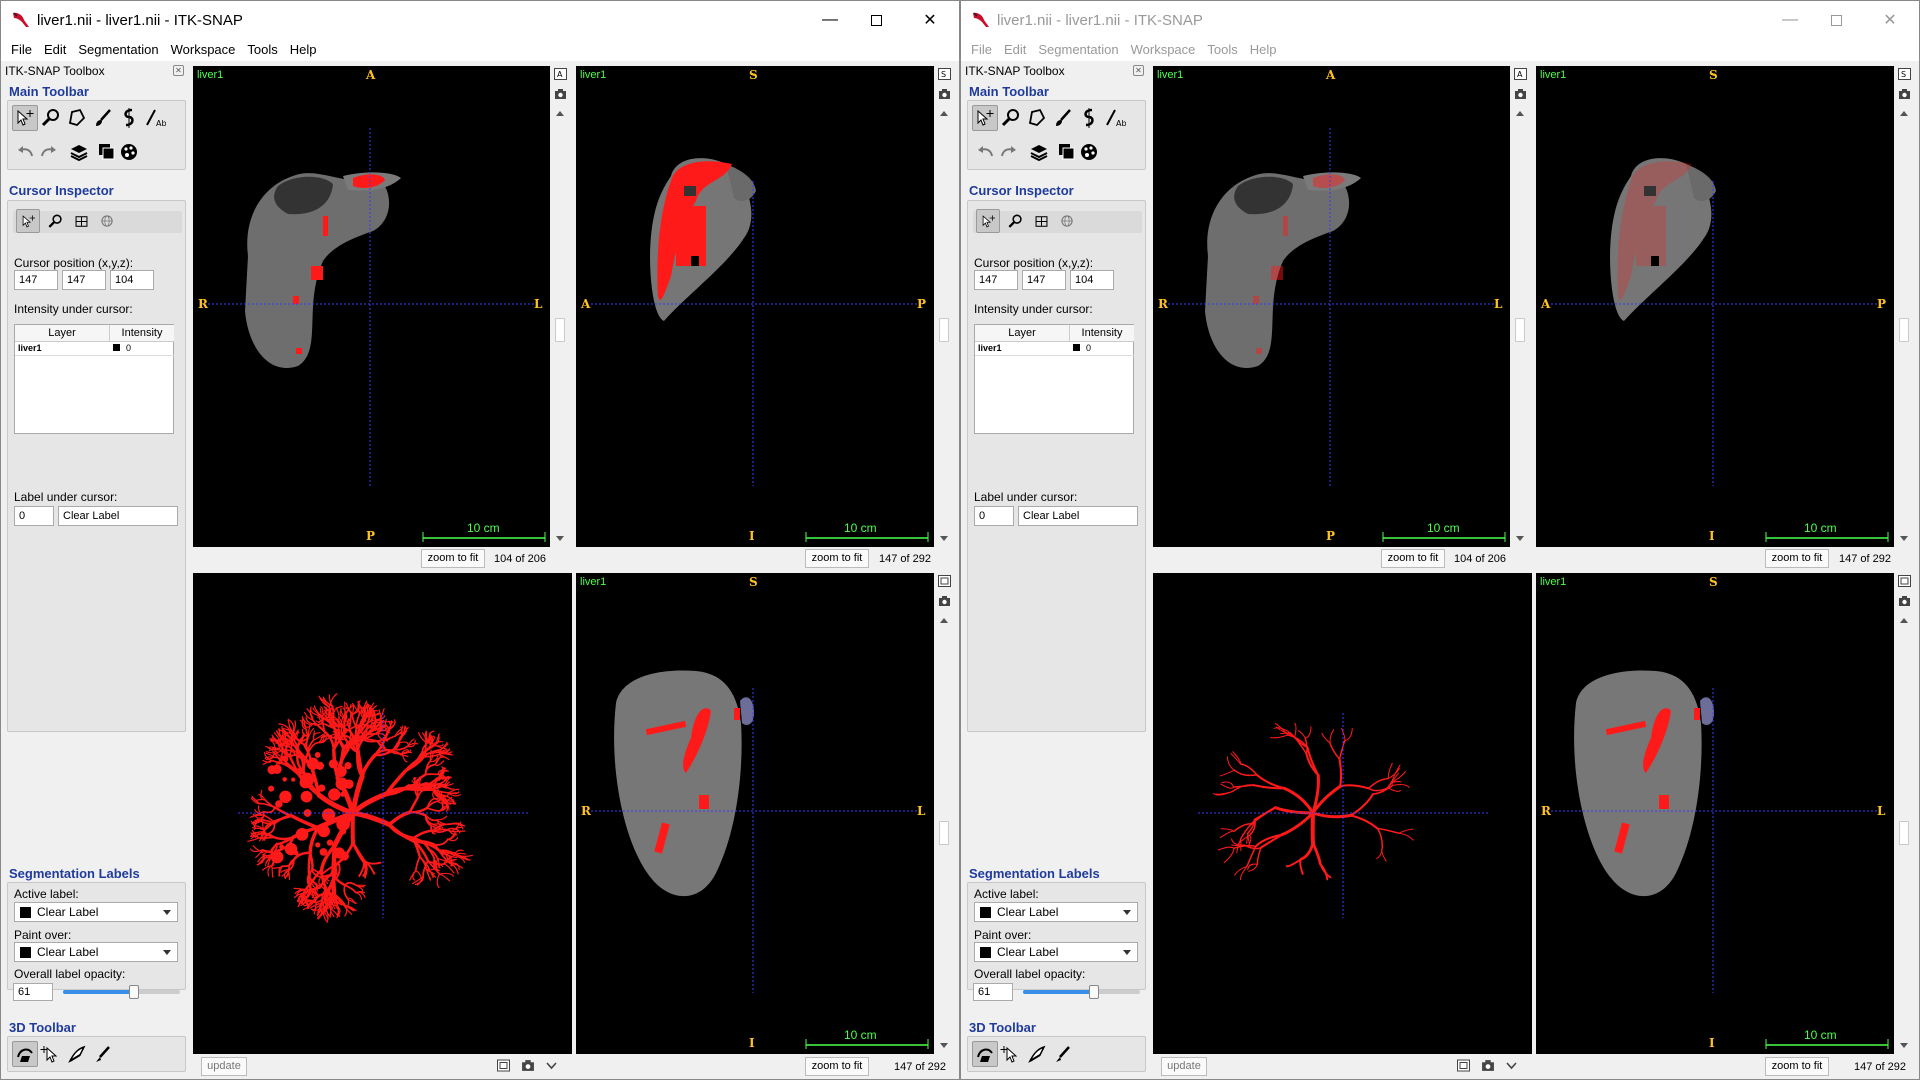 Image resolution: width=1920 pixels, height=1080 pixels. What do you see at coordinates (1078, 49) in the screenshot?
I see `menu-segmentation: Segmentation` at bounding box center [1078, 49].